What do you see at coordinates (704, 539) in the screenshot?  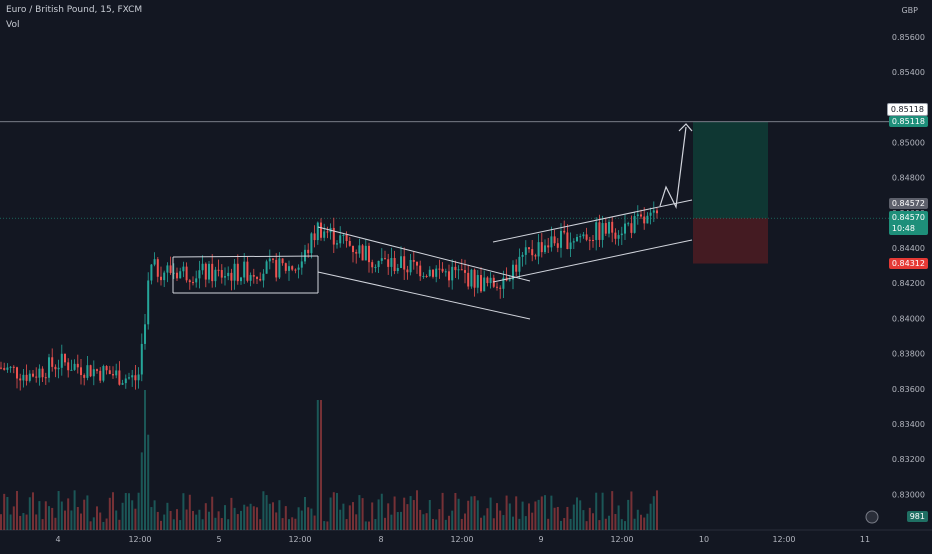 I see `x-tick-label: 10` at bounding box center [704, 539].